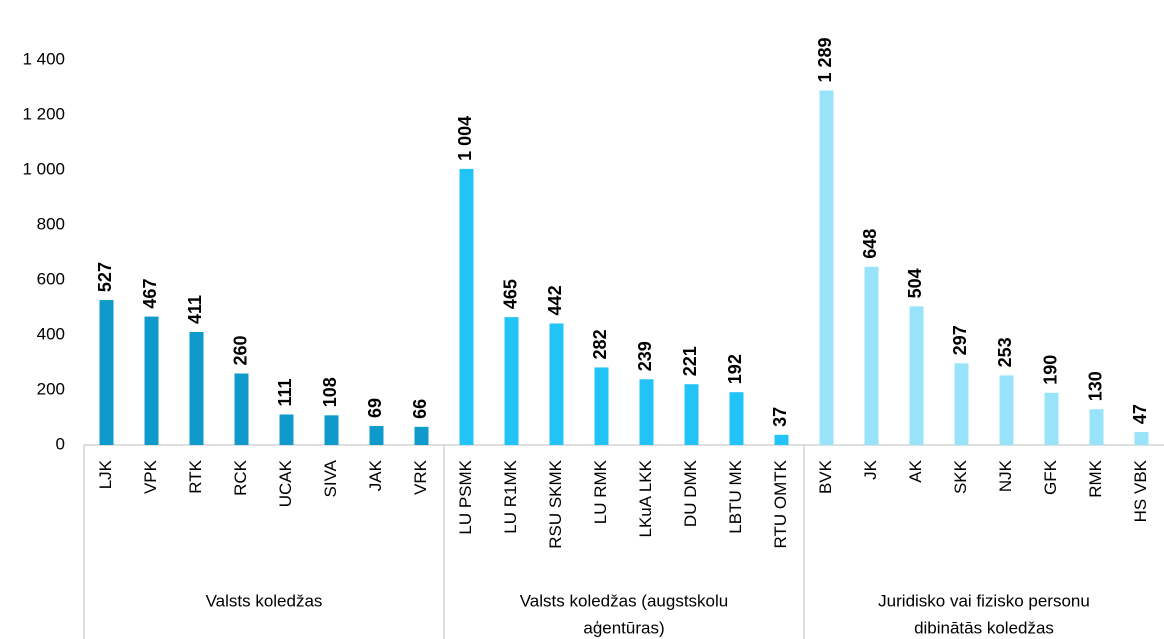 The height and width of the screenshot is (639, 1164). I want to click on x-tick-label: JAK, so click(375, 475).